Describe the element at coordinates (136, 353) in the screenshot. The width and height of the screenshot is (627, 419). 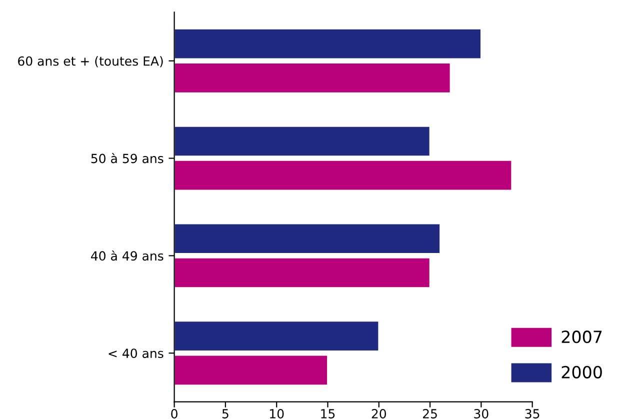
I see `y-tick-label: < 40 ans` at that location.